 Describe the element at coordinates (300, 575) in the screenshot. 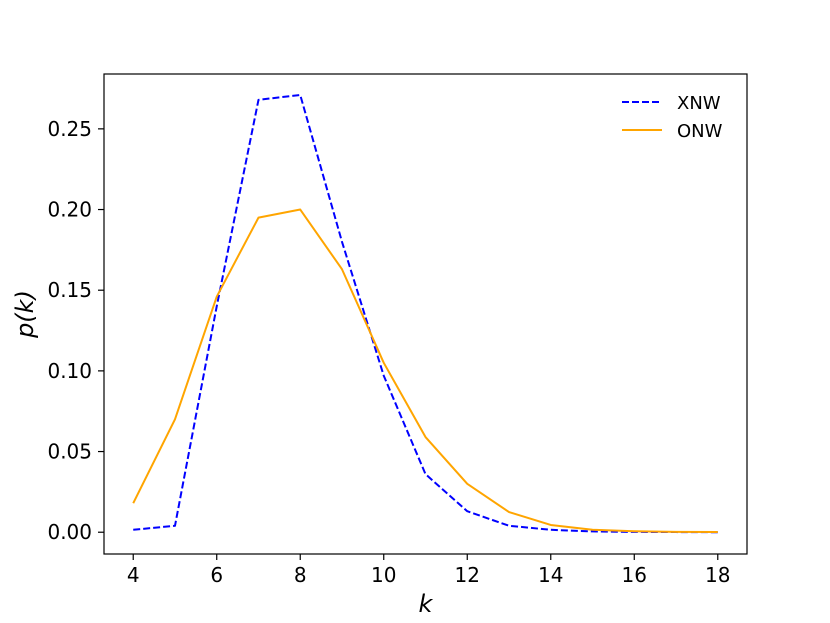

I see `x-tick-label: 8` at that location.